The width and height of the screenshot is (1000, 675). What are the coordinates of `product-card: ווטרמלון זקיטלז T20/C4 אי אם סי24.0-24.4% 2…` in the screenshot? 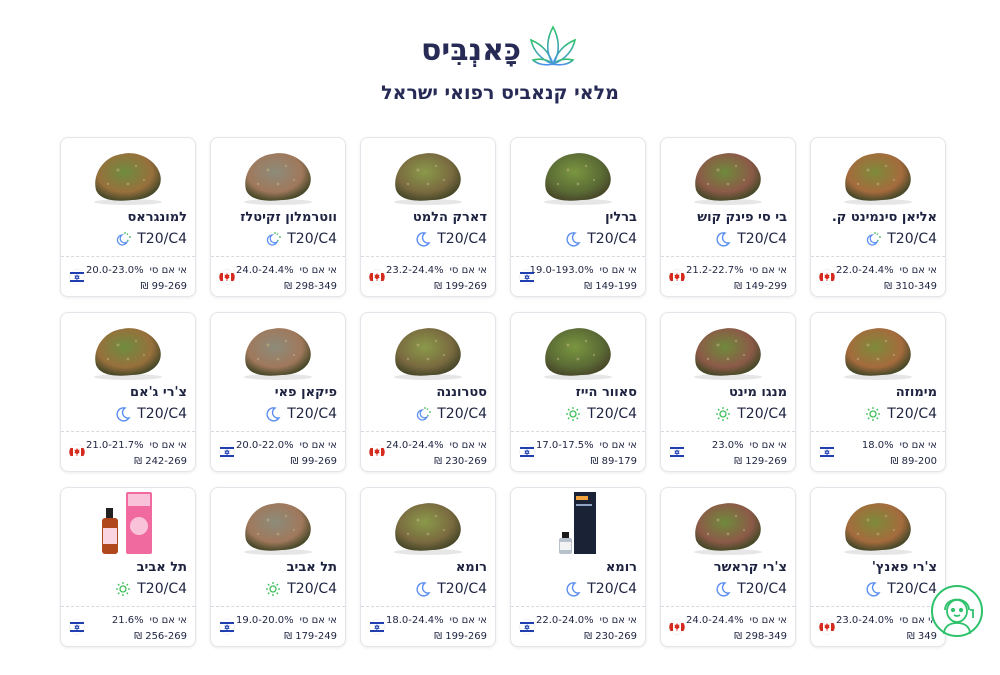 It's located at (278, 217).